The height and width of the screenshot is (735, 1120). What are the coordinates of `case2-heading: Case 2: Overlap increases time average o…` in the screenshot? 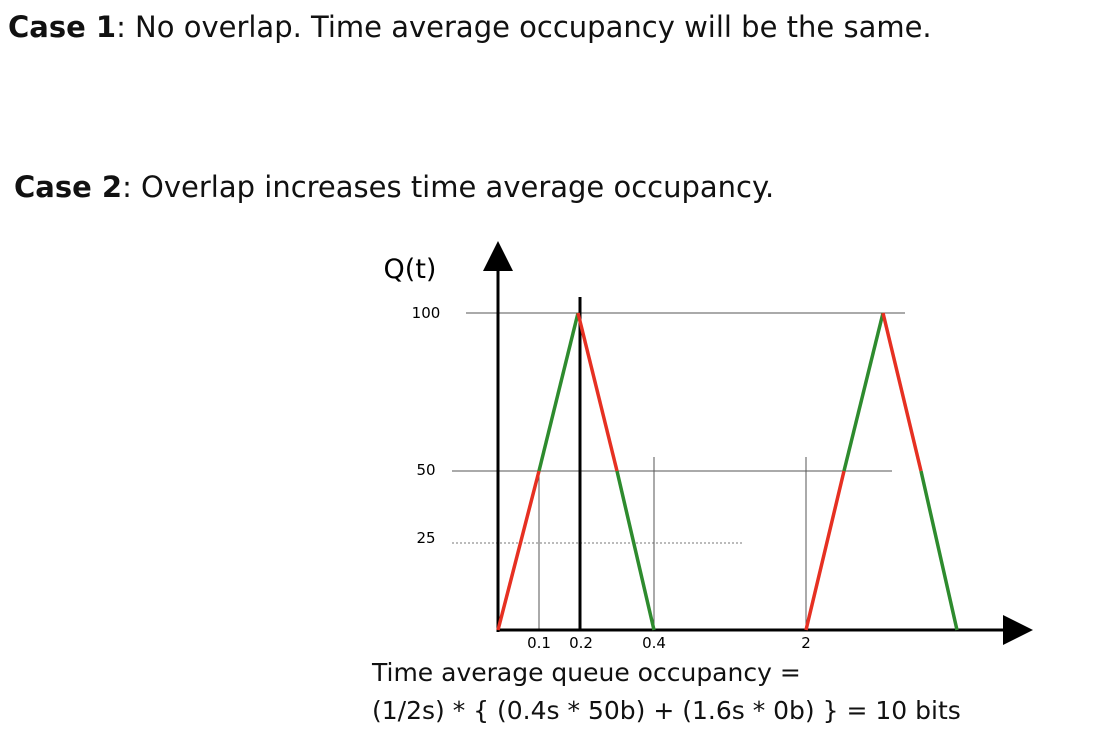 It's located at (394, 187).